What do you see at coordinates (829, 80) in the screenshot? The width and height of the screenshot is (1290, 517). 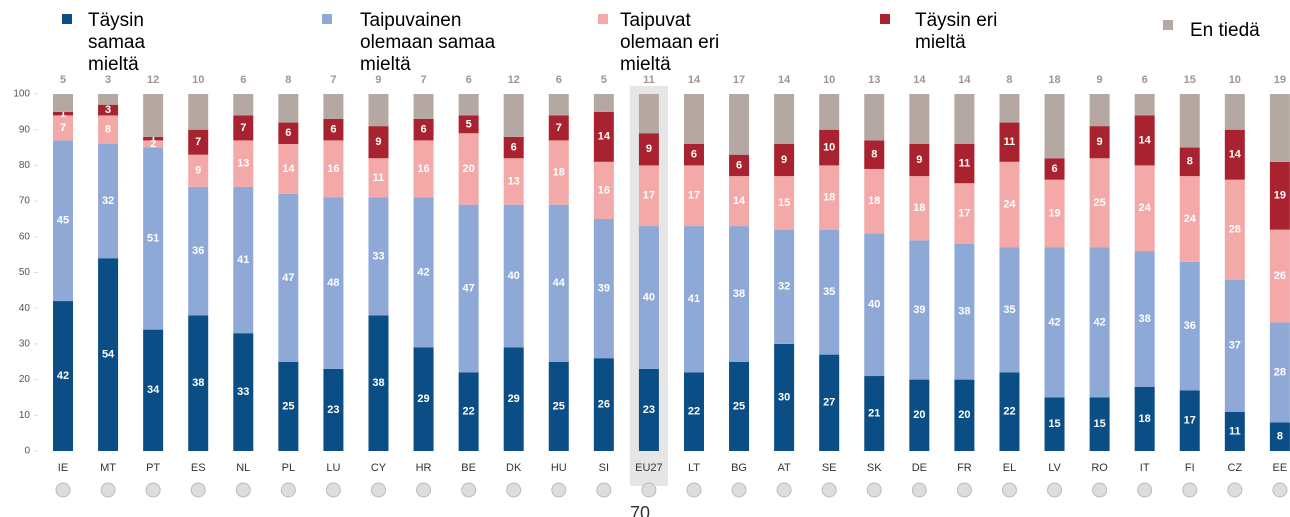 I see `data-label: 10` at bounding box center [829, 80].